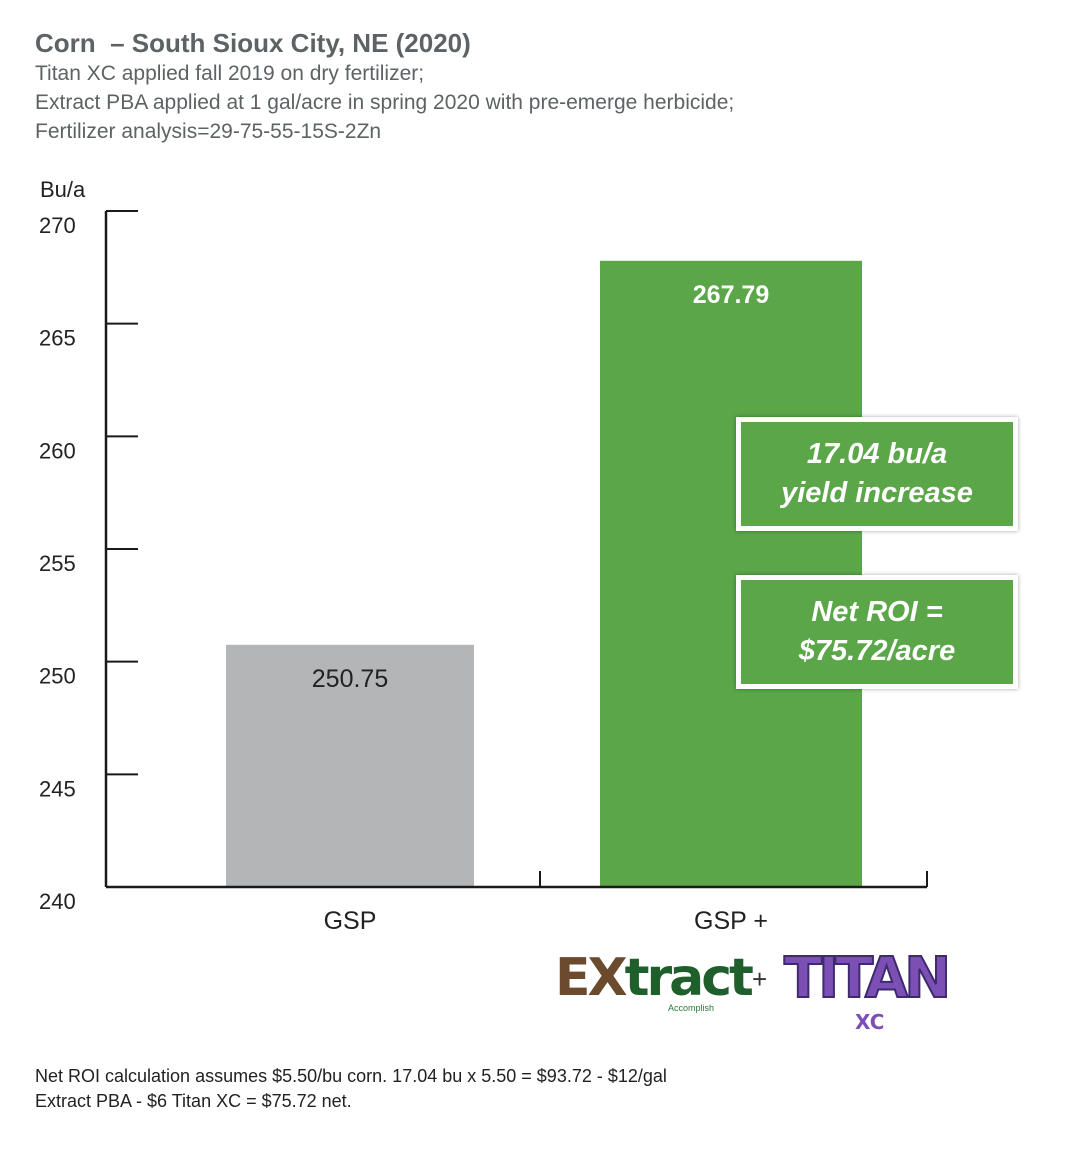  I want to click on net-roi-callout: Net ROI = $75.72/acre, so click(877, 632).